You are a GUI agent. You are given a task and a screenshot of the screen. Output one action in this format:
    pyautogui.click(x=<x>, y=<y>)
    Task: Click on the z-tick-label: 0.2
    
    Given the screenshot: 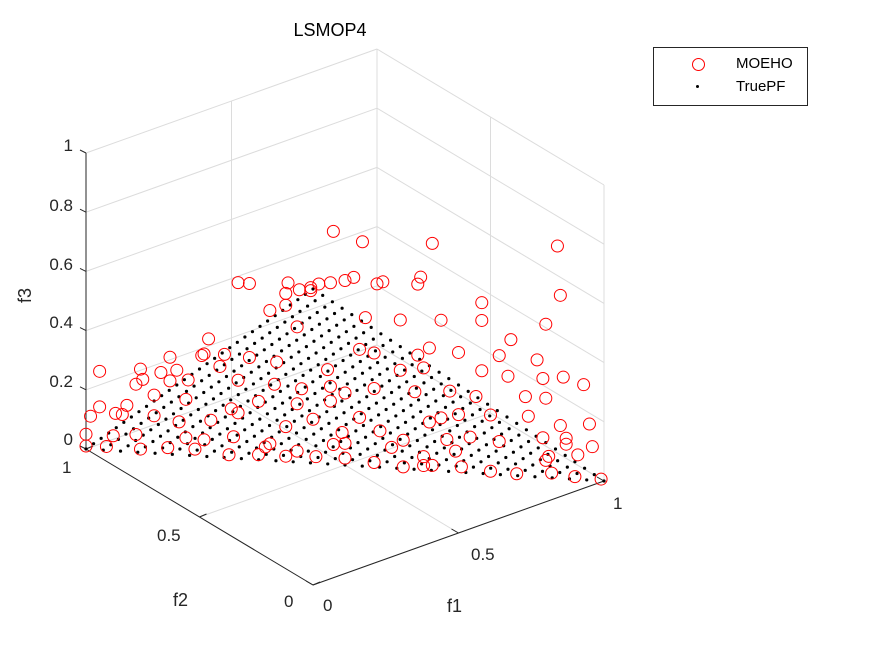 What is the action you would take?
    pyautogui.click(x=61, y=381)
    